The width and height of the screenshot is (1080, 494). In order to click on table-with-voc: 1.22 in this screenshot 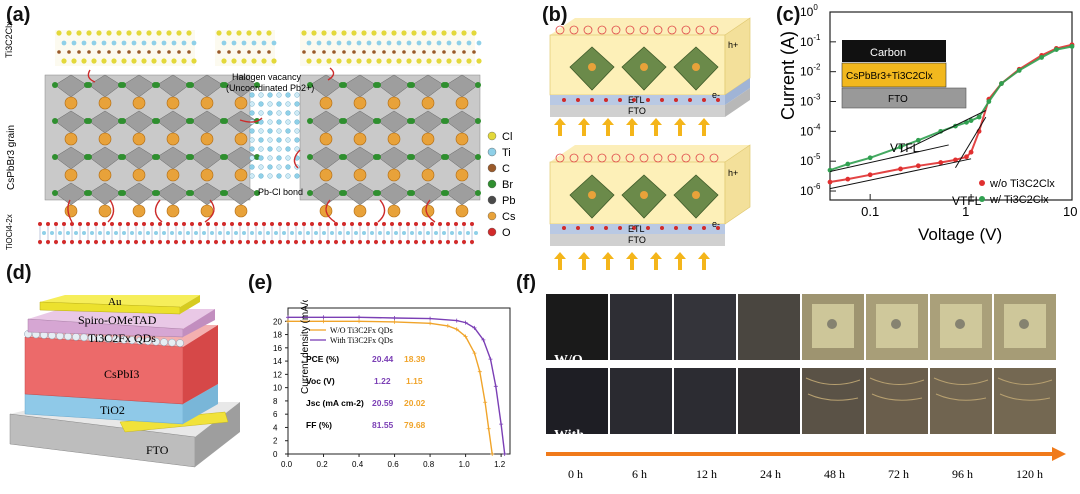, I will do `click(382, 381)`.